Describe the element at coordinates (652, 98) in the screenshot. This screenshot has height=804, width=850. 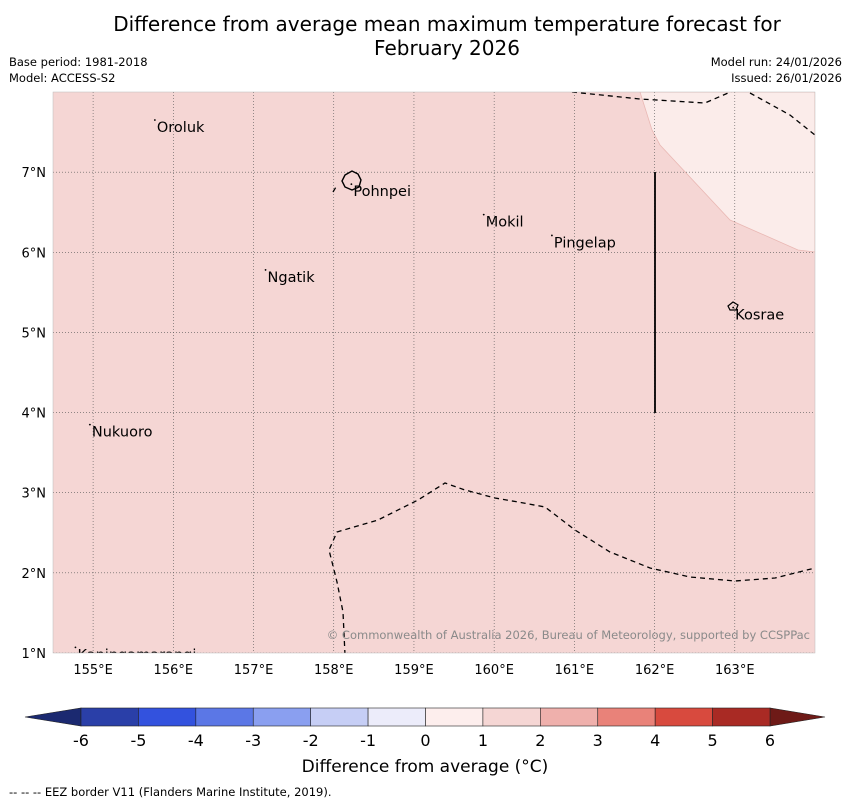
I see `eez-border-north` at that location.